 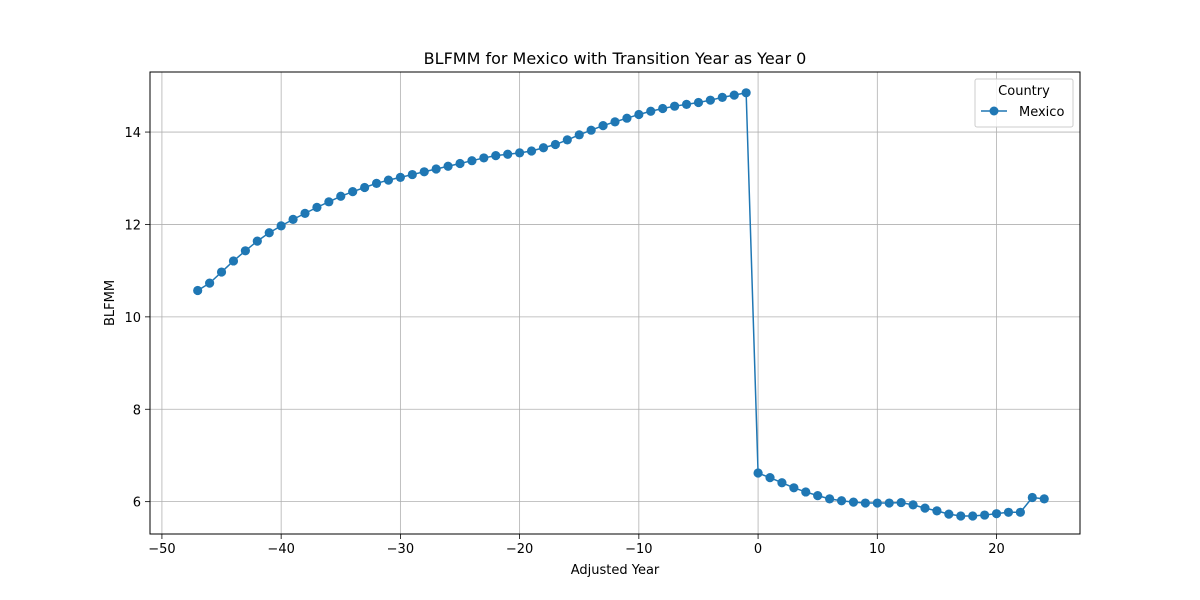 What do you see at coordinates (110, 303) in the screenshot?
I see `y-axis-label: BLFMM` at bounding box center [110, 303].